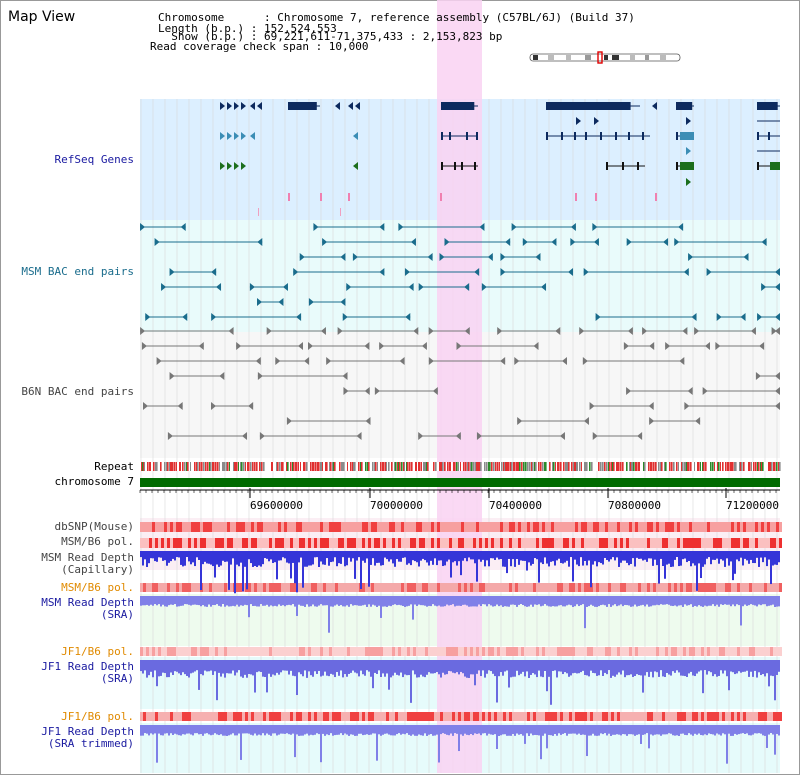  I want to click on ideogram-position-marker, so click(600, 57).